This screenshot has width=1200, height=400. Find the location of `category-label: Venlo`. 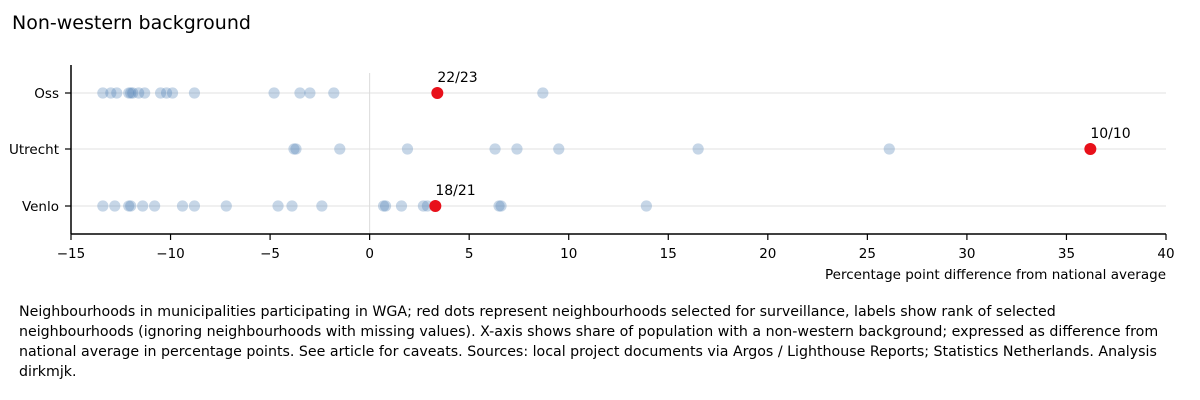

category-label: Venlo is located at coordinates (40, 207).